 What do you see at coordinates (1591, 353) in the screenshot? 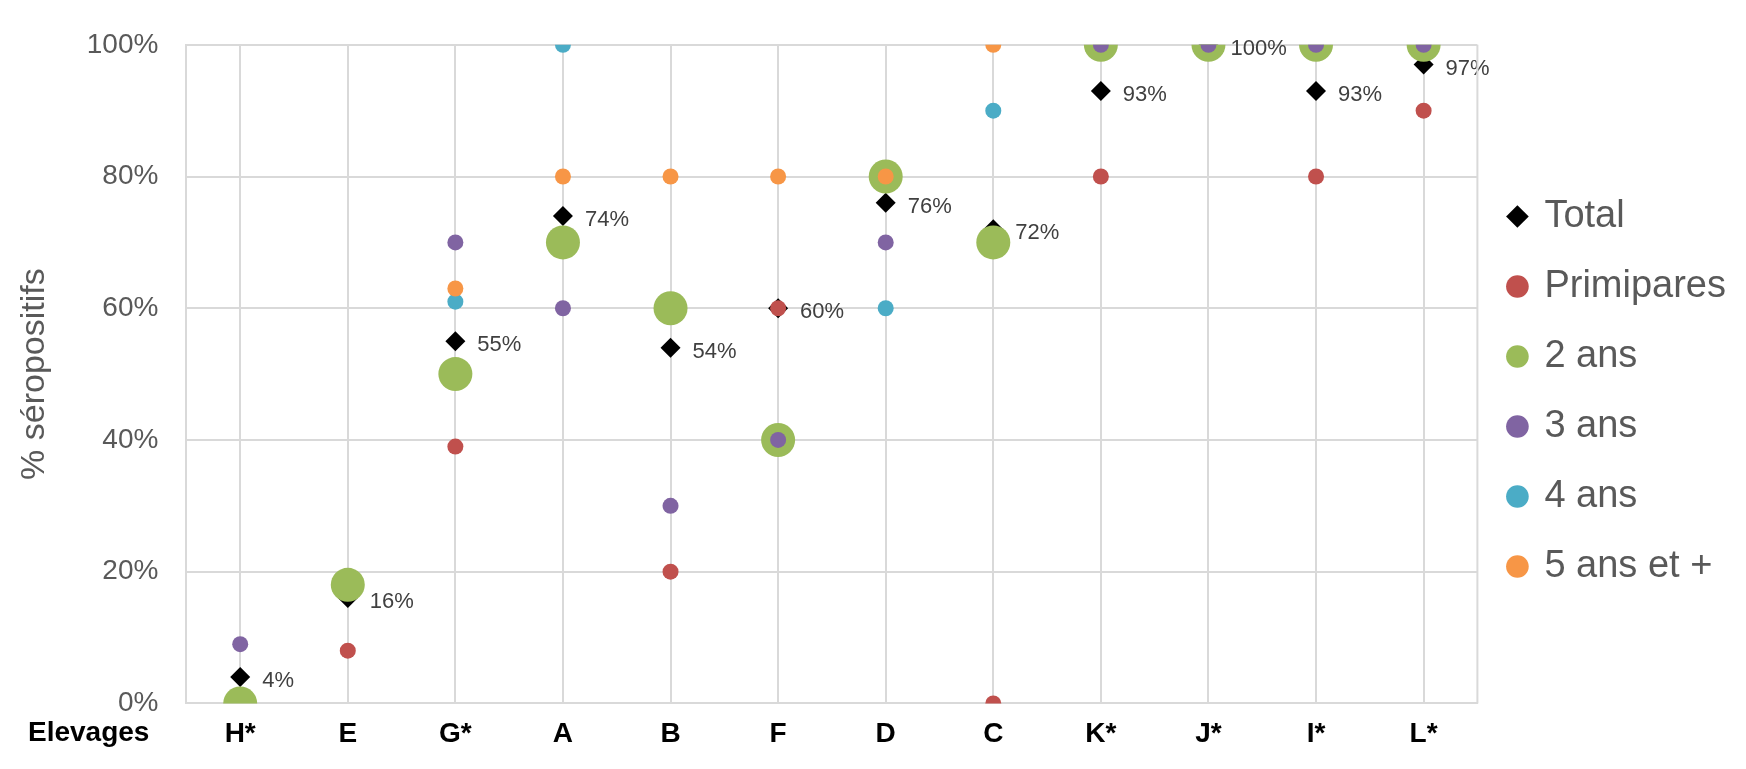
I see `legend-label: 2 ans` at bounding box center [1591, 353].